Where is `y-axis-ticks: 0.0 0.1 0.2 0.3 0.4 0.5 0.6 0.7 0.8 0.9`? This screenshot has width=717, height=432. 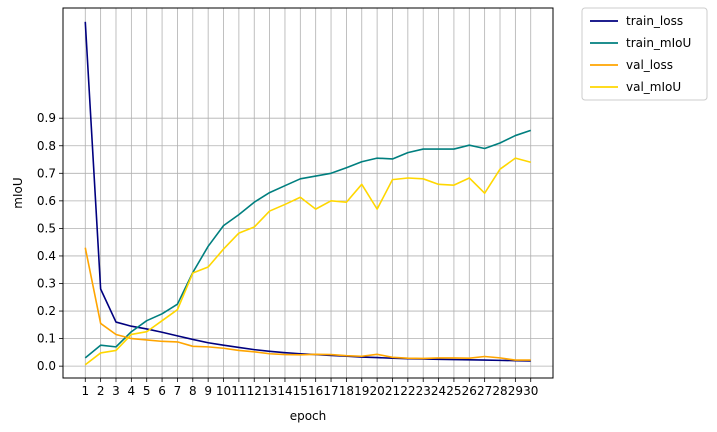 y-axis-ticks: 0.0 0.1 0.2 0.3 0.4 0.5 0.6 0.7 0.8 0.9 is located at coordinates (50, 242).